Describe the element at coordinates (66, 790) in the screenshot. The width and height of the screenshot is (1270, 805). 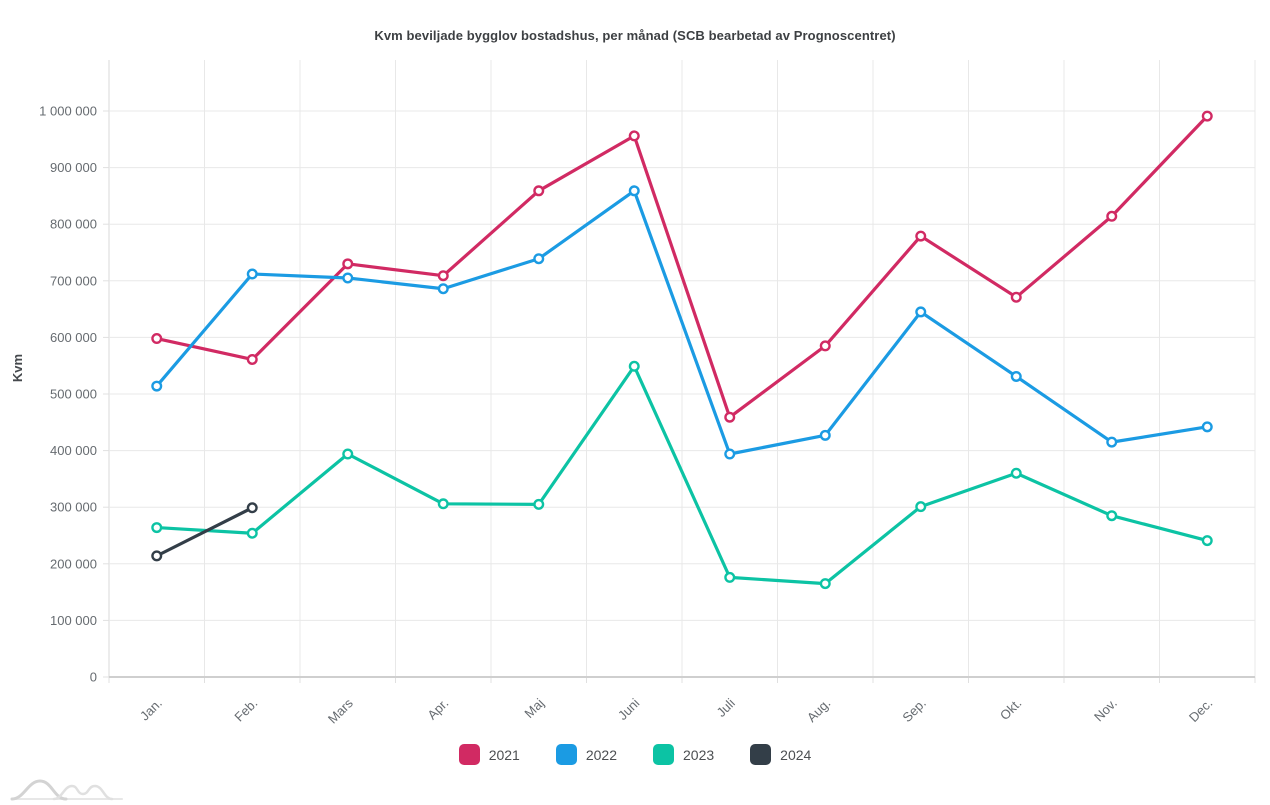
I see `prognoscentret-mountains-logo-icon` at that location.